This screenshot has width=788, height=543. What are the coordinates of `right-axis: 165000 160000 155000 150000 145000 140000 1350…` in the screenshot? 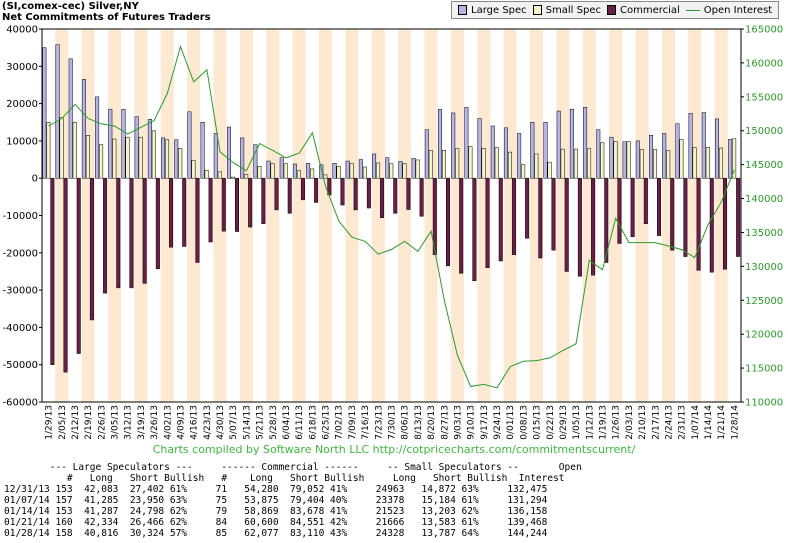 It's located at (762, 217).